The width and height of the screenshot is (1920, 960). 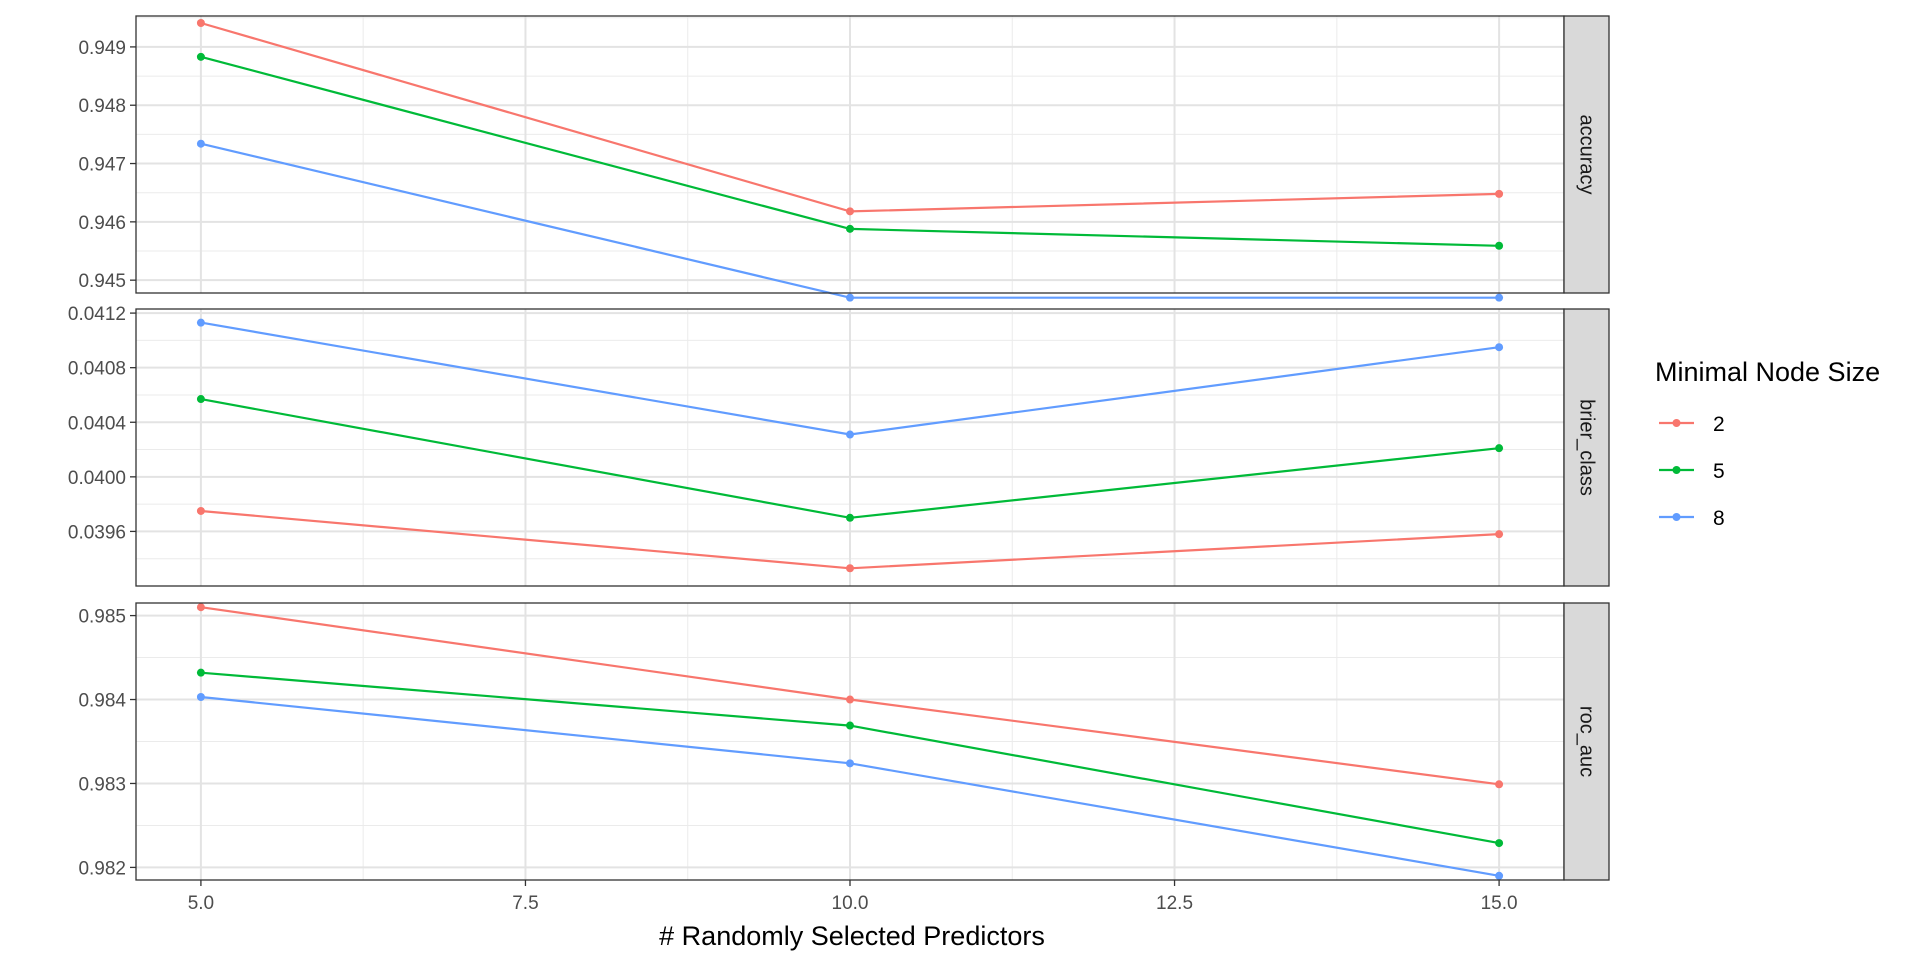 I want to click on legend-label-8: 8, so click(x=1719, y=518).